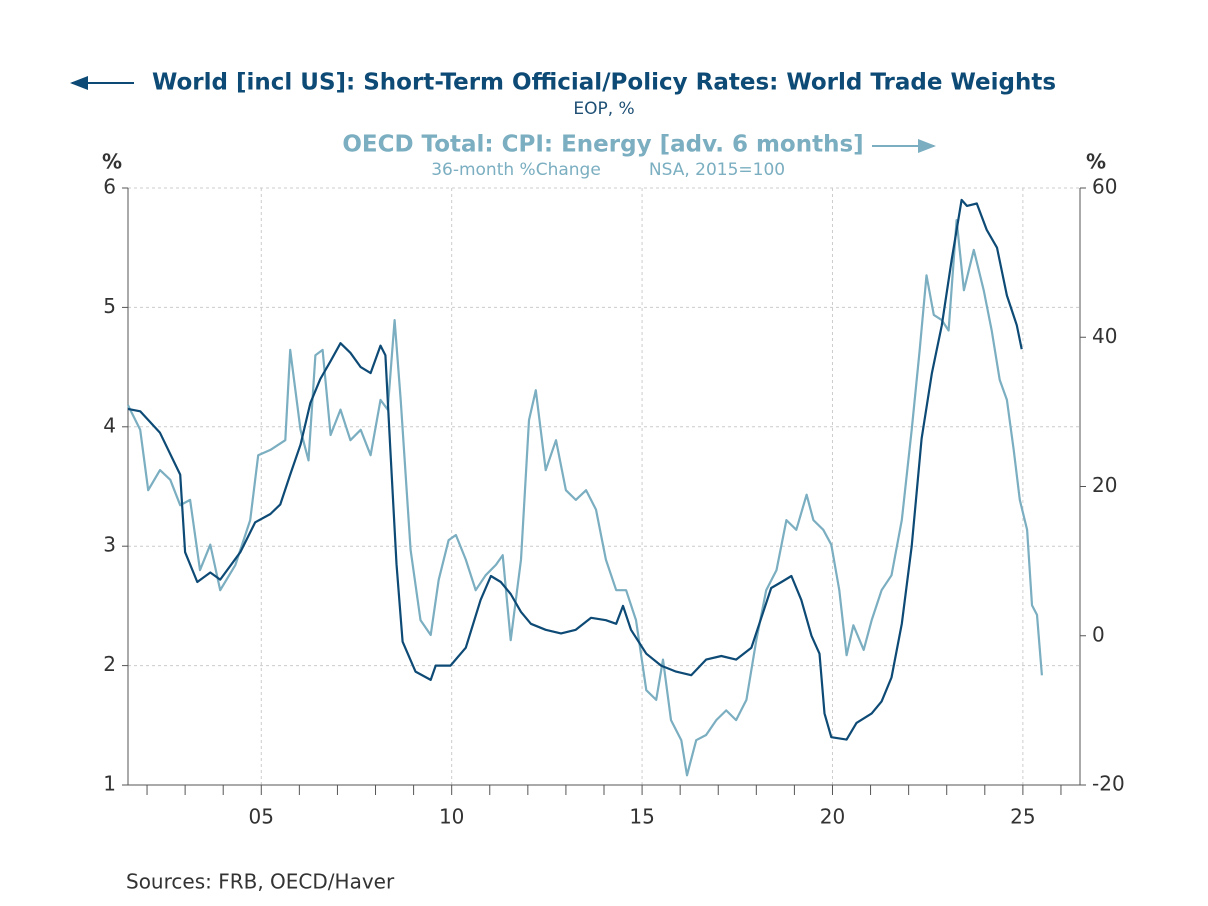 Image resolution: width=1208 pixels, height=906 pixels. What do you see at coordinates (1104, 485) in the screenshot?
I see `y2-tick-label: 20` at bounding box center [1104, 485].